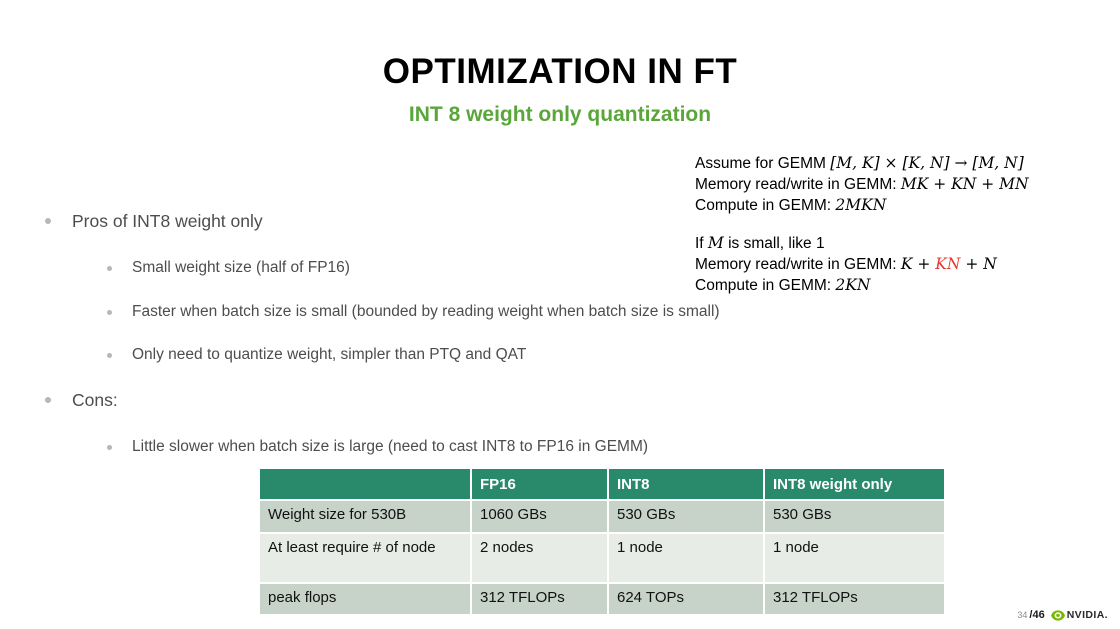 The height and width of the screenshot is (629, 1120). Describe the element at coordinates (918, 264) in the screenshot. I see `math-expression: K +` at that location.